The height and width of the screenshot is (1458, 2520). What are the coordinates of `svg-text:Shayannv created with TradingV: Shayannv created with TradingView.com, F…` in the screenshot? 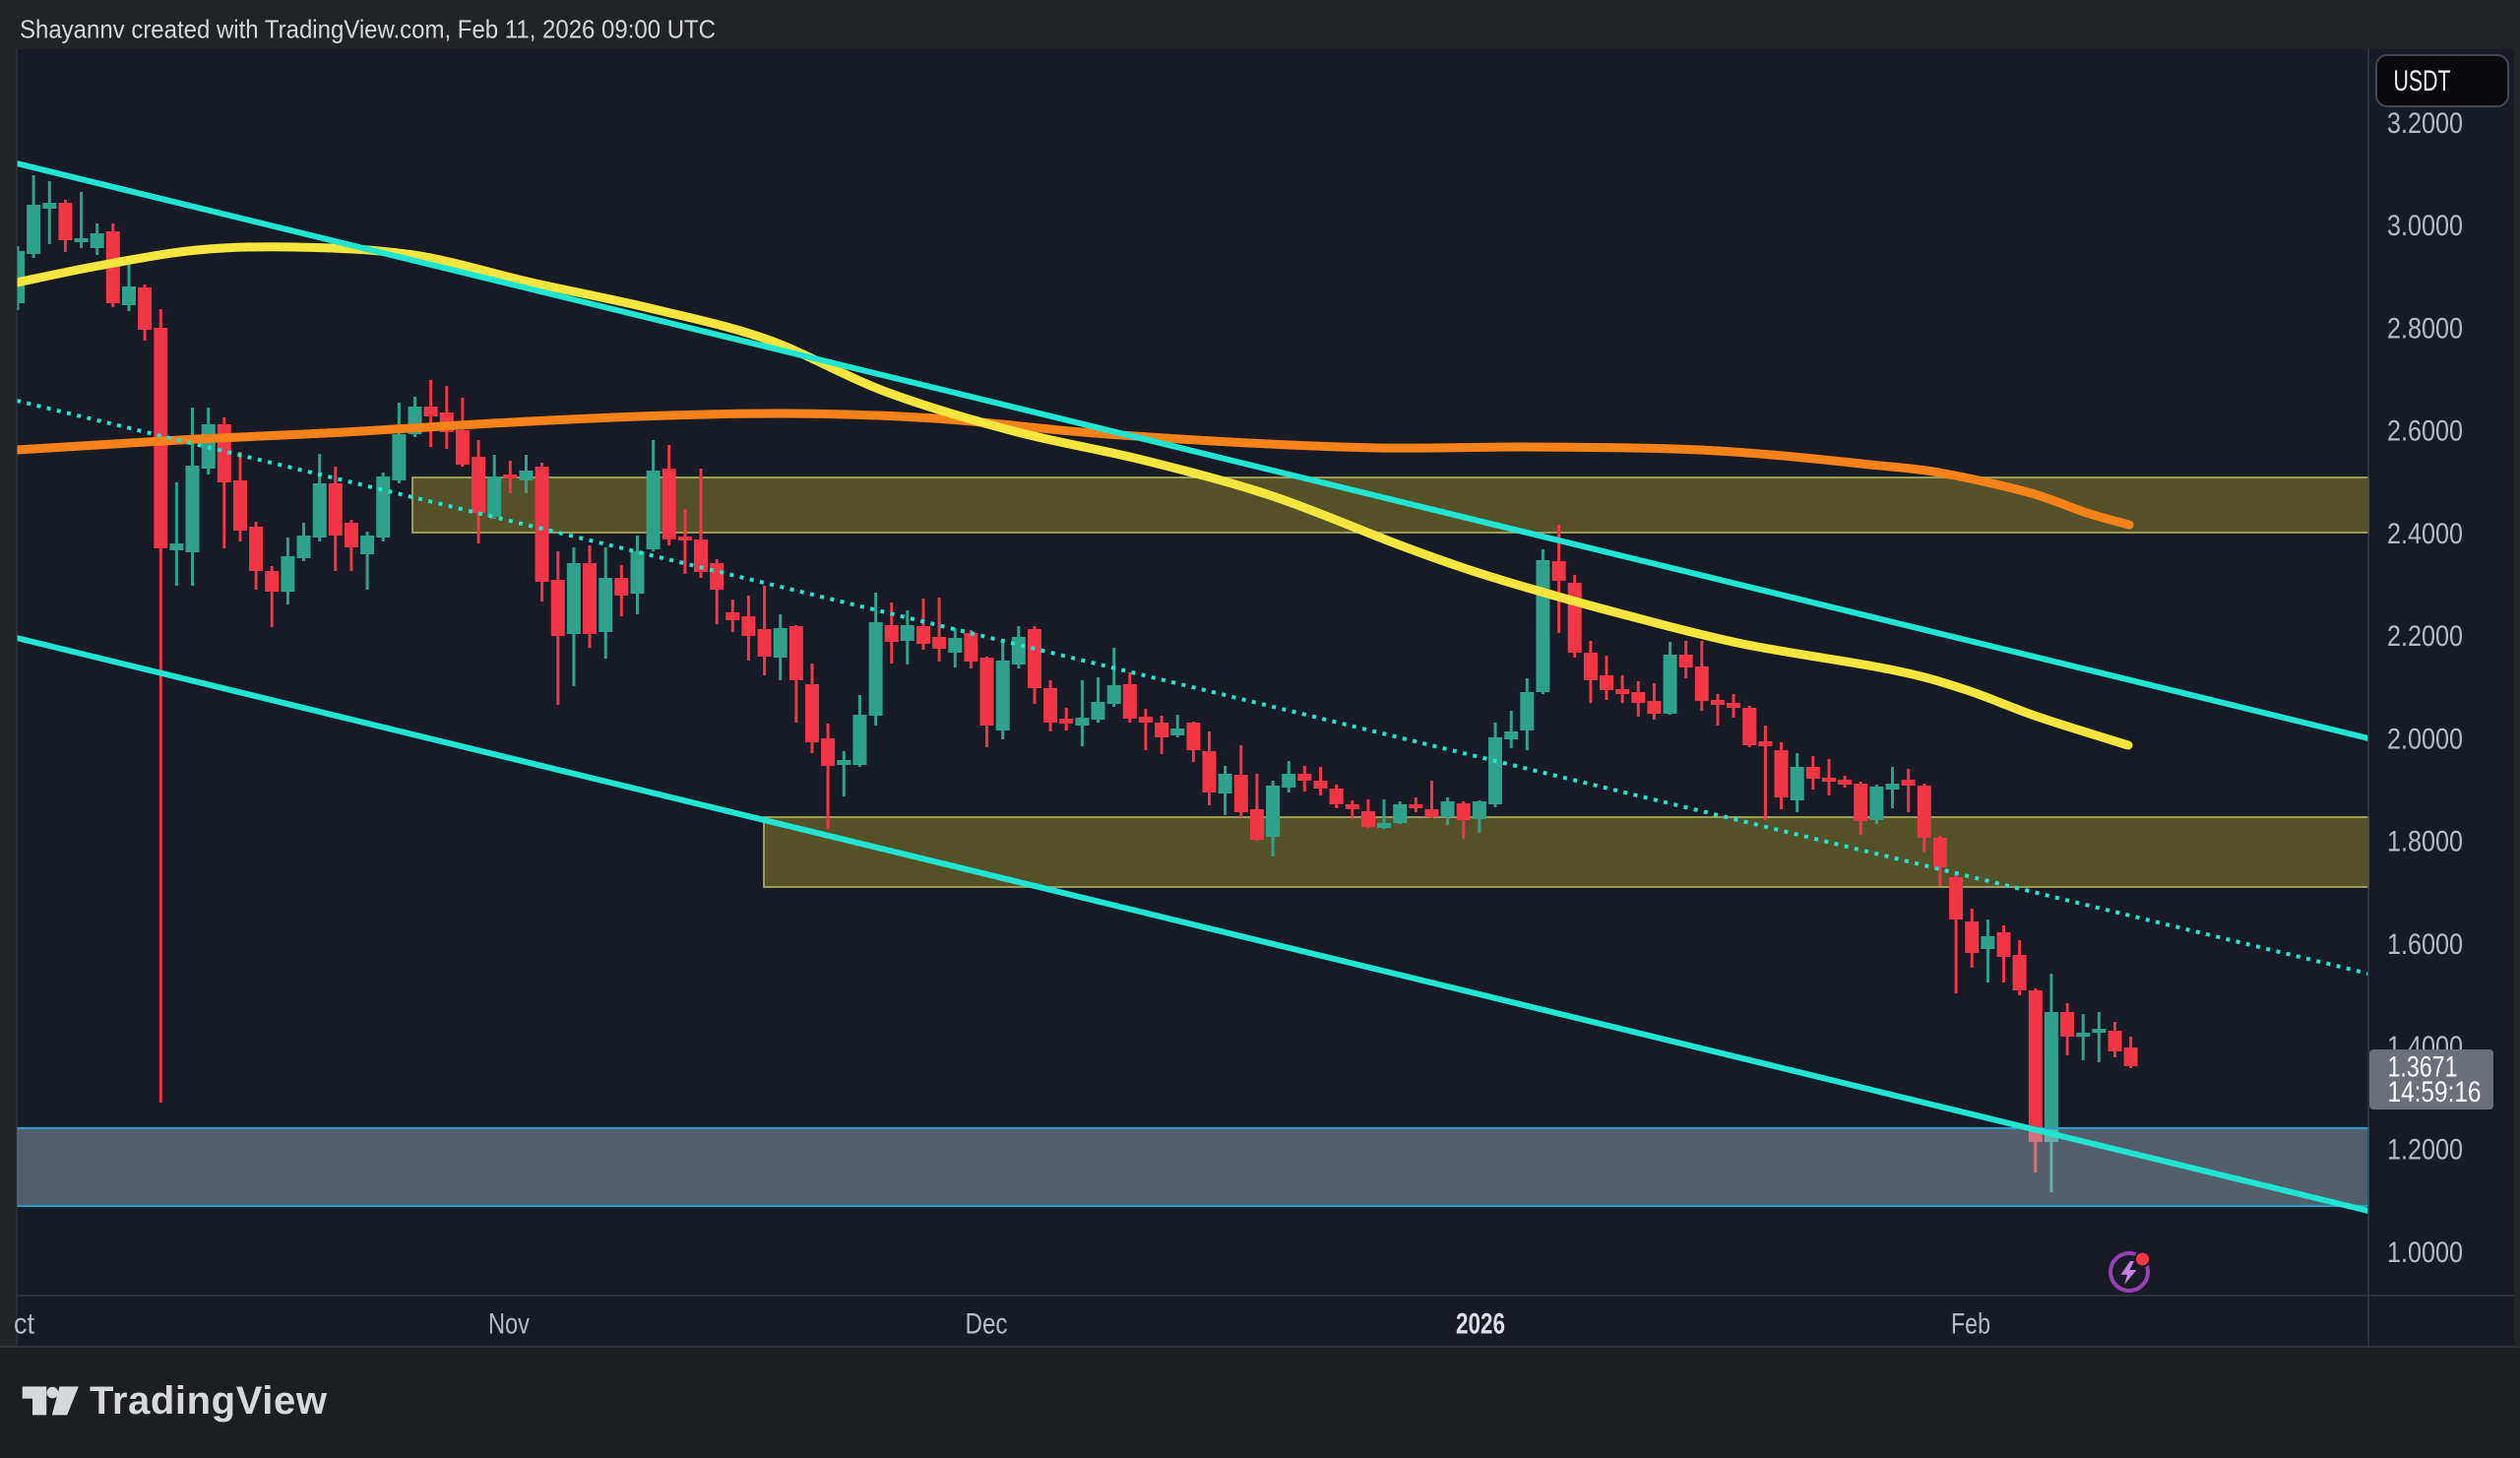 It's located at (368, 29).